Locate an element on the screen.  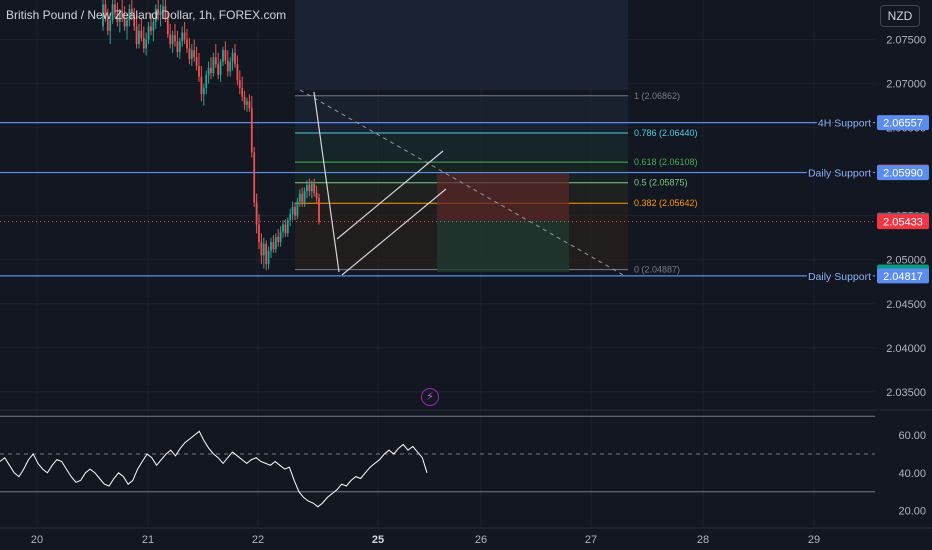
y-tick-8: 2.03500 is located at coordinates (906, 393).